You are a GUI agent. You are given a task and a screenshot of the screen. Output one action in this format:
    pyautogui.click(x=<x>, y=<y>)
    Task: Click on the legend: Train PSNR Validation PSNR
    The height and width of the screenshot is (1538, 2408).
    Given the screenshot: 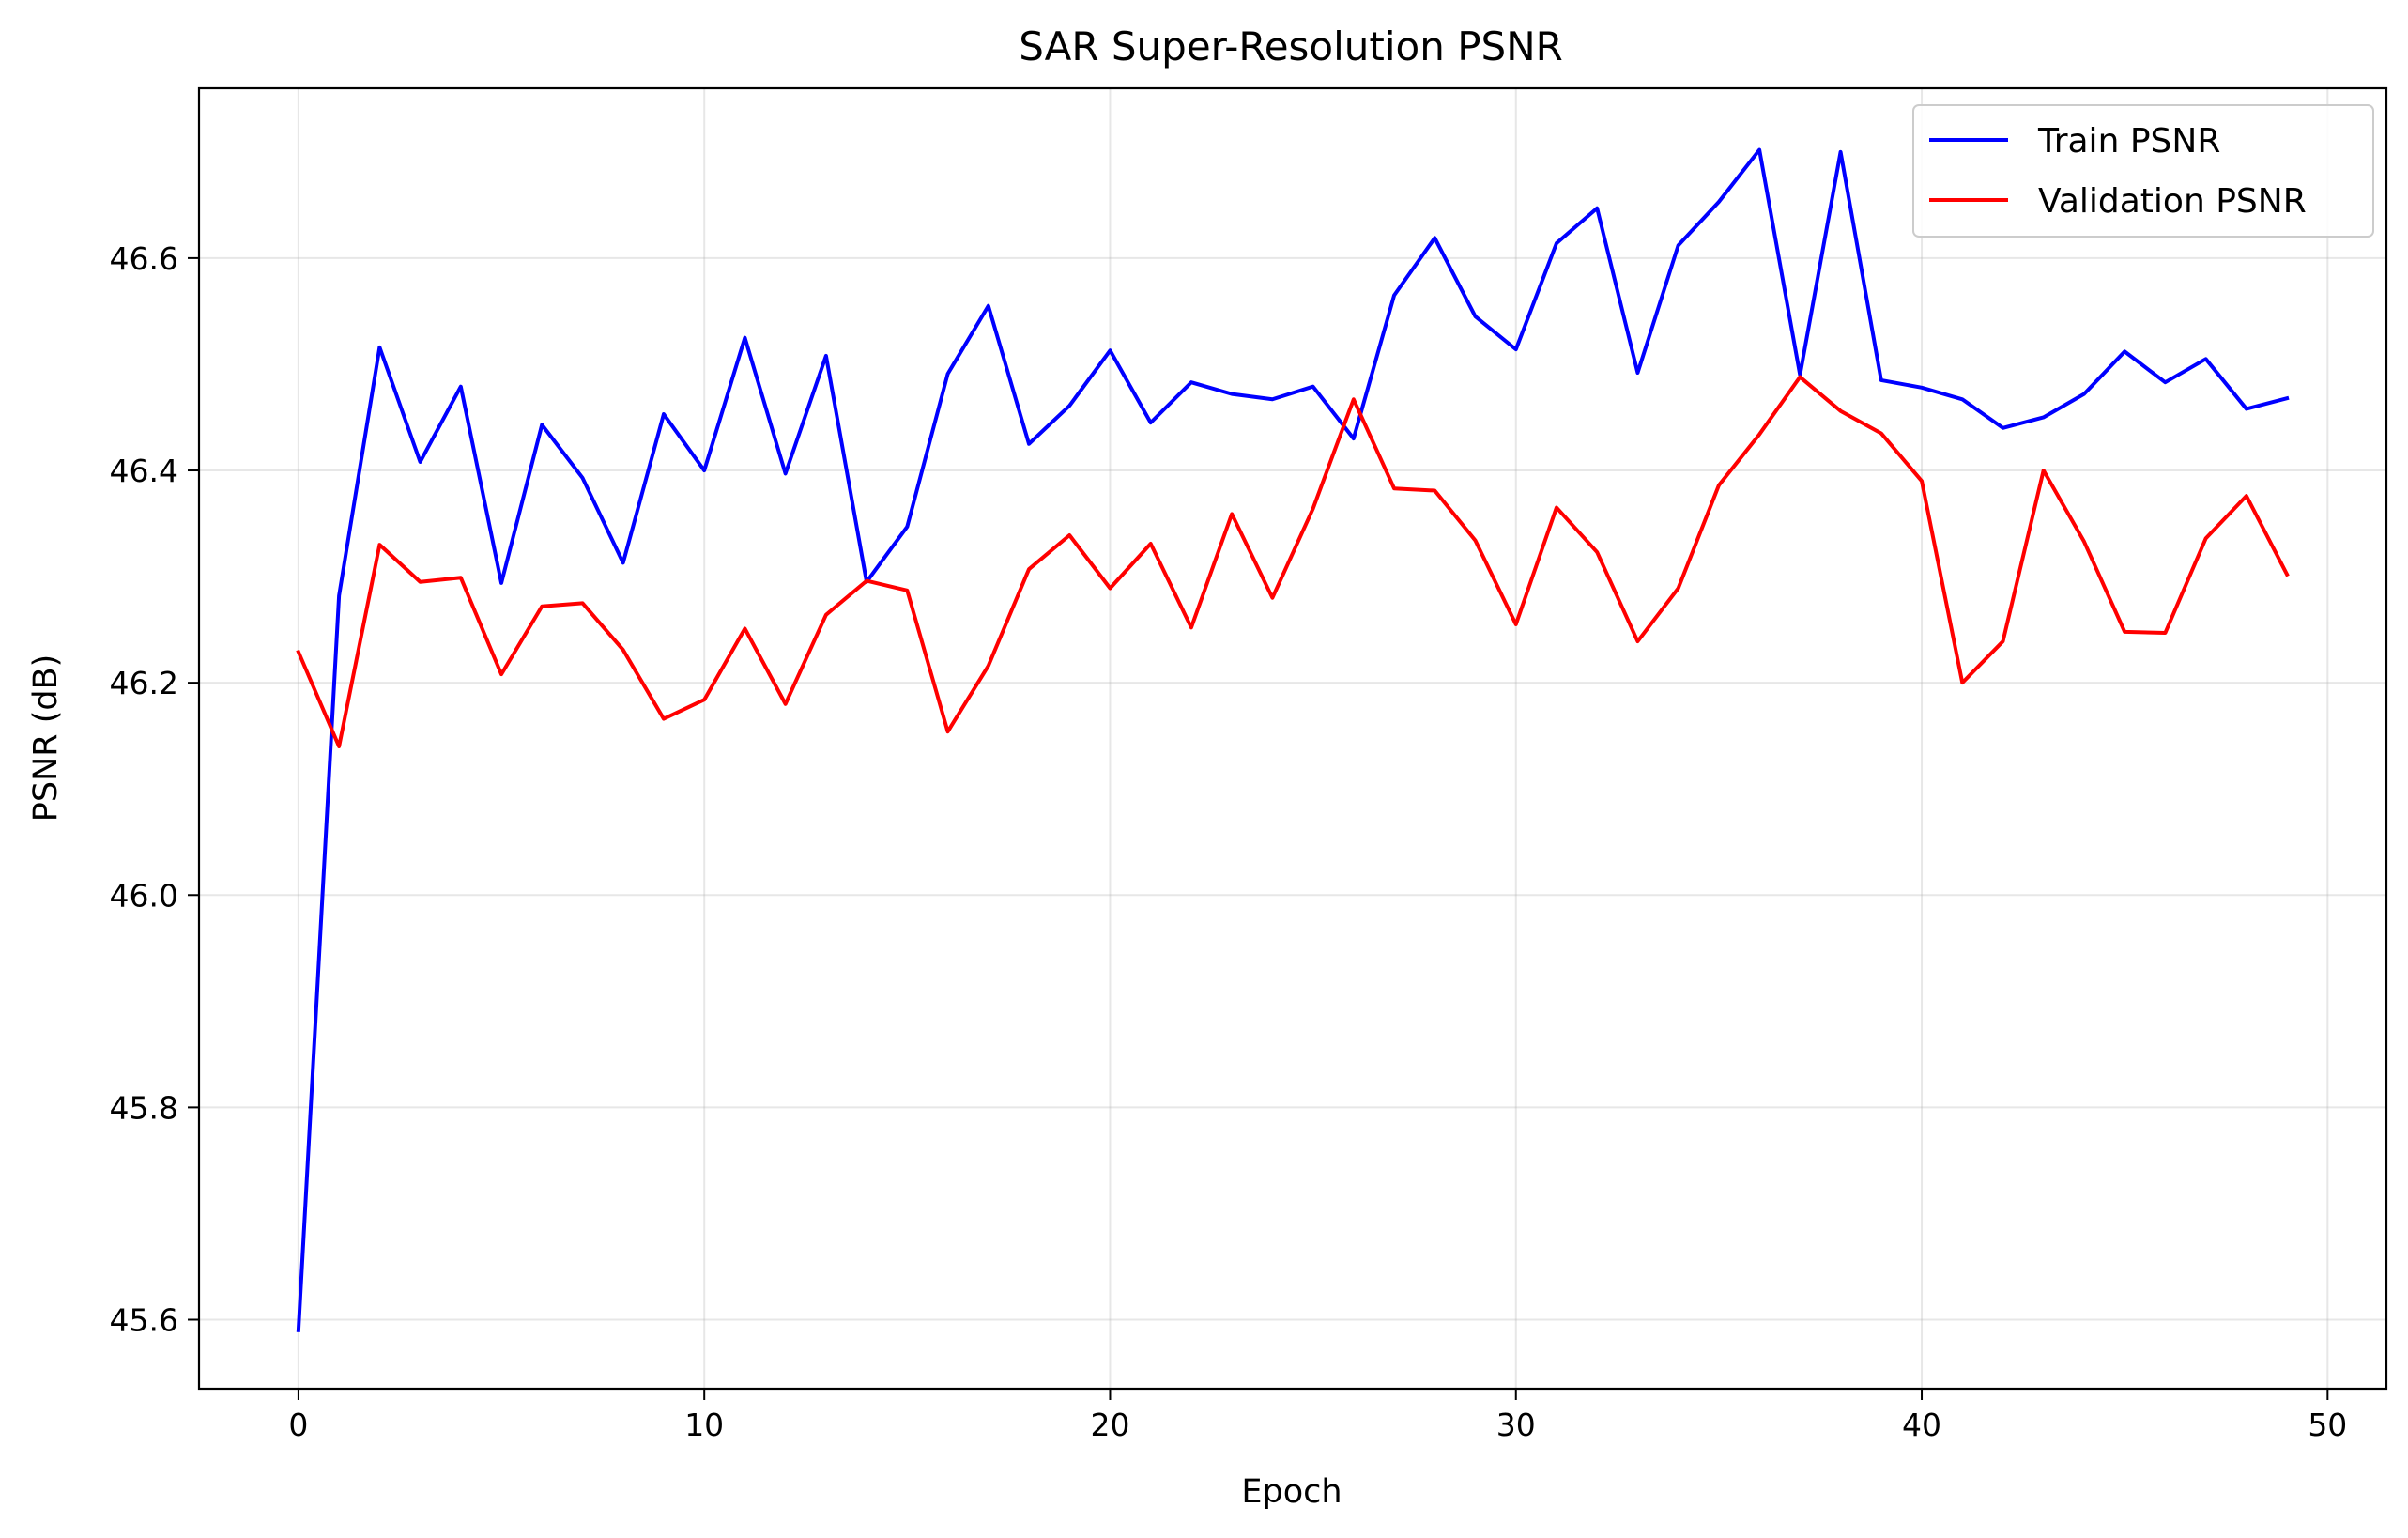 What is the action you would take?
    pyautogui.click(x=2143, y=171)
    